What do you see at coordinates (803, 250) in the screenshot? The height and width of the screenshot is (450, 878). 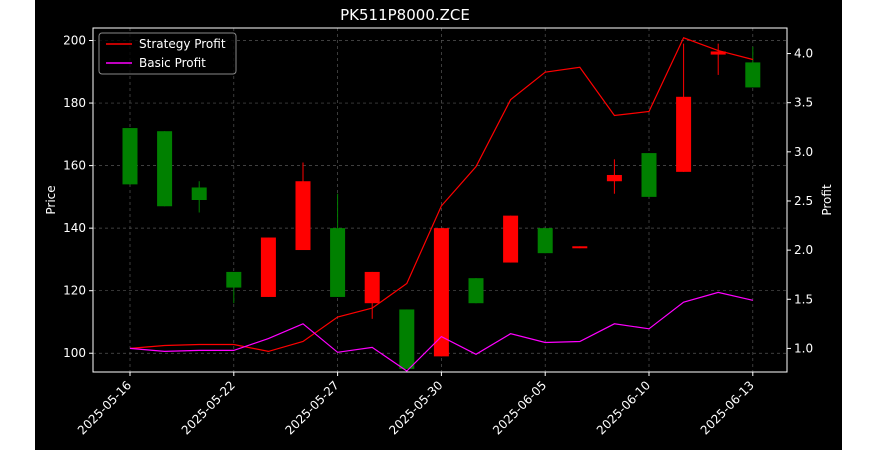 I see `y-tick-label-right: 2.0` at bounding box center [803, 250].